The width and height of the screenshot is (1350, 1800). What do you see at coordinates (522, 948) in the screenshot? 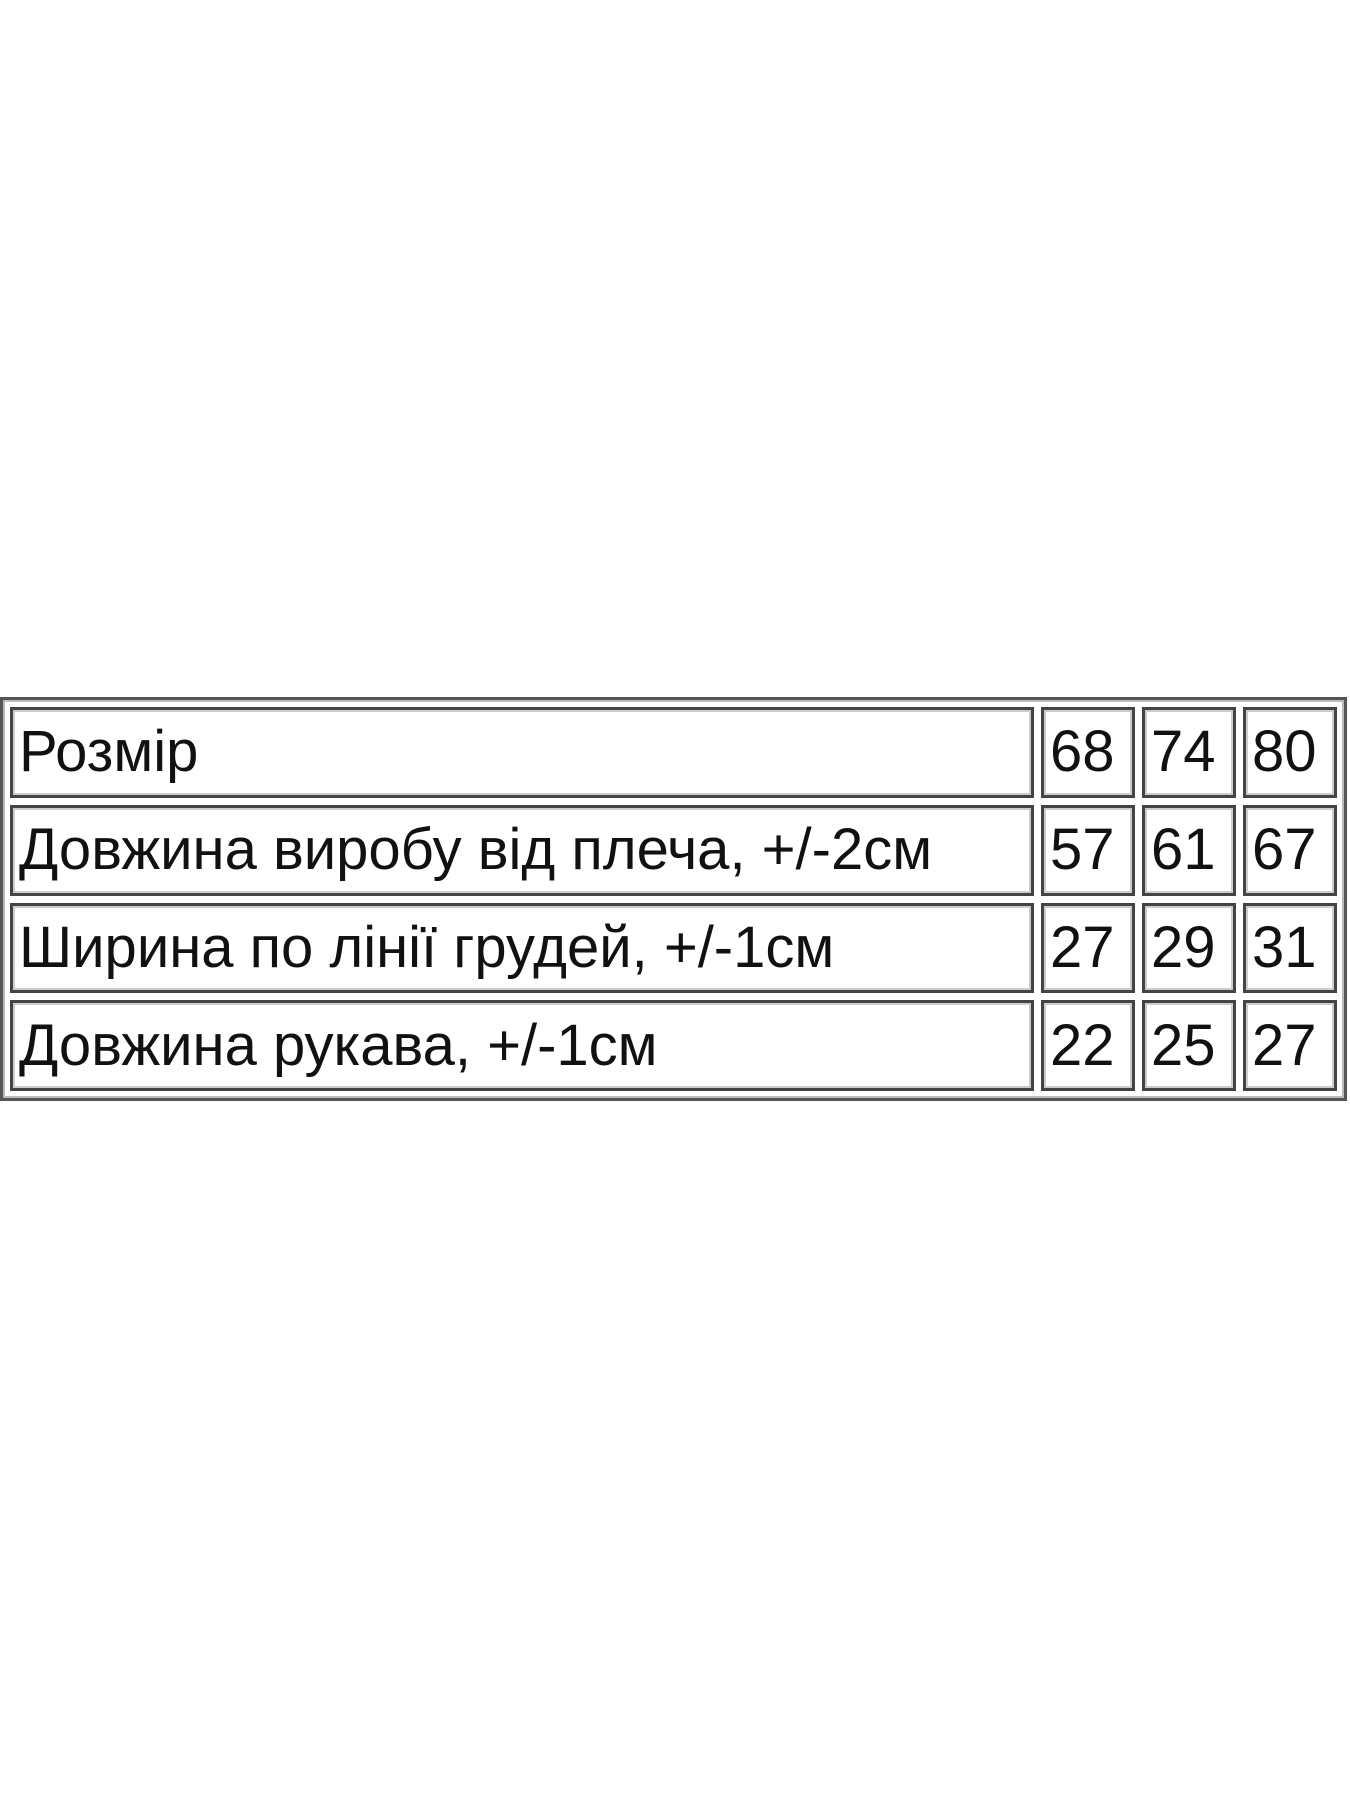
I see `row-label: Ширина по лінії грудей, +/-1см` at bounding box center [522, 948].